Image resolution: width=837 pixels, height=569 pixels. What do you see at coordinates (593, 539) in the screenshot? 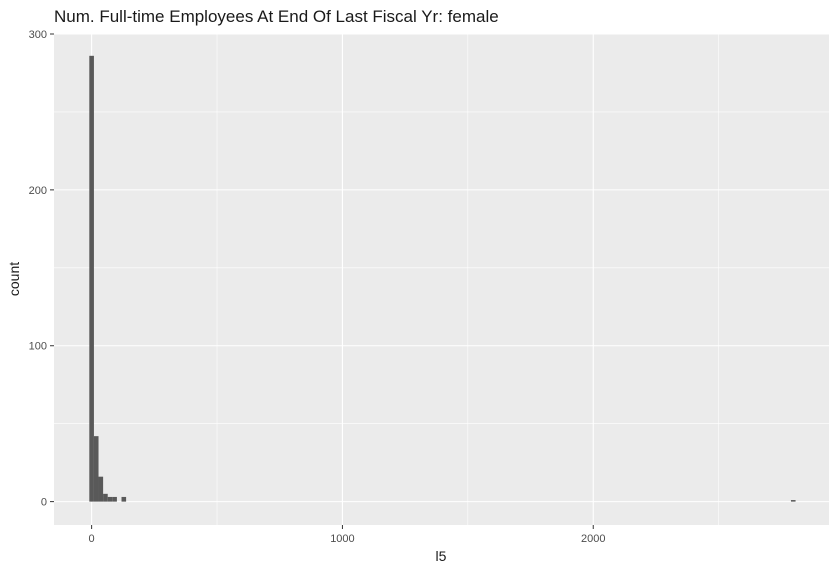
I see `x-tick-label: 2000` at bounding box center [593, 539].